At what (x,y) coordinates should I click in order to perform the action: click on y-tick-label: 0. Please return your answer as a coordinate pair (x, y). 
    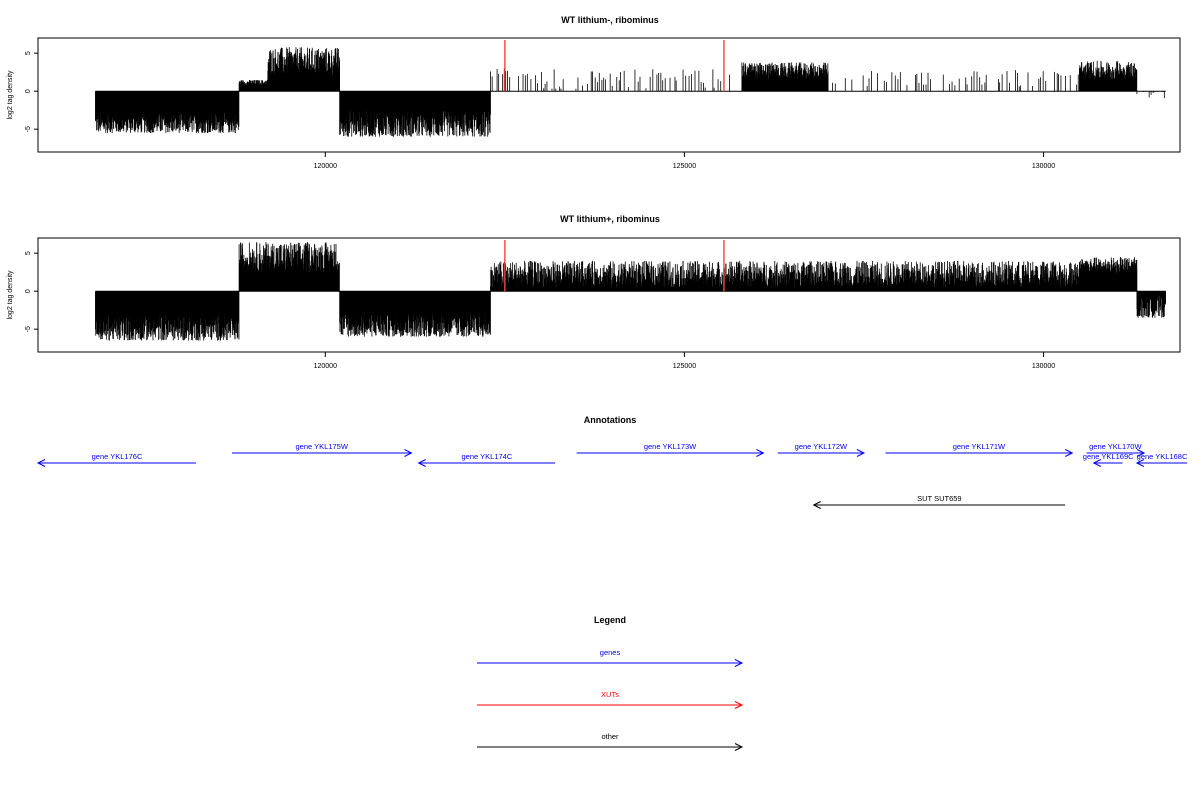
    Looking at the image, I should click on (28, 91).